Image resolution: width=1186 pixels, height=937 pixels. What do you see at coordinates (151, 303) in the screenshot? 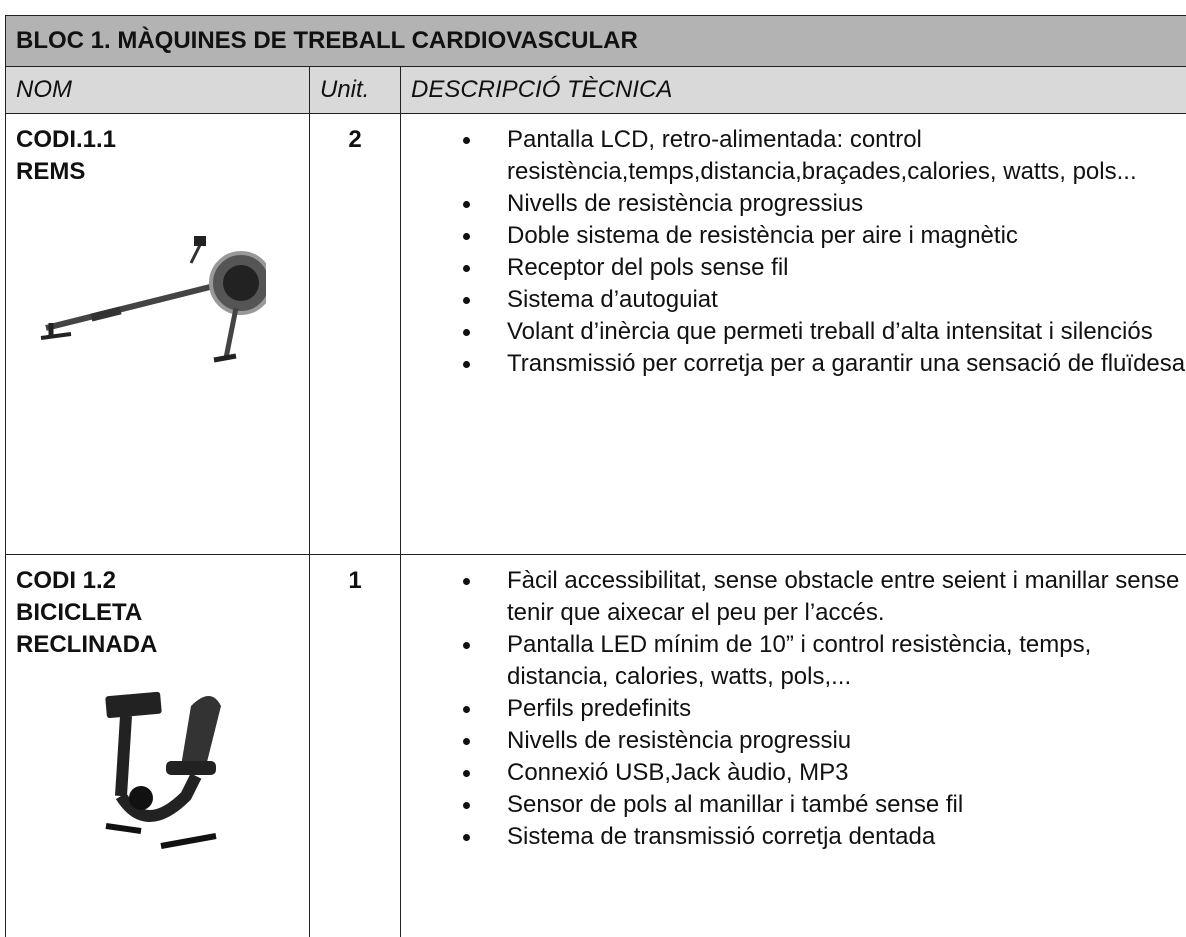
I see `rower-image` at bounding box center [151, 303].